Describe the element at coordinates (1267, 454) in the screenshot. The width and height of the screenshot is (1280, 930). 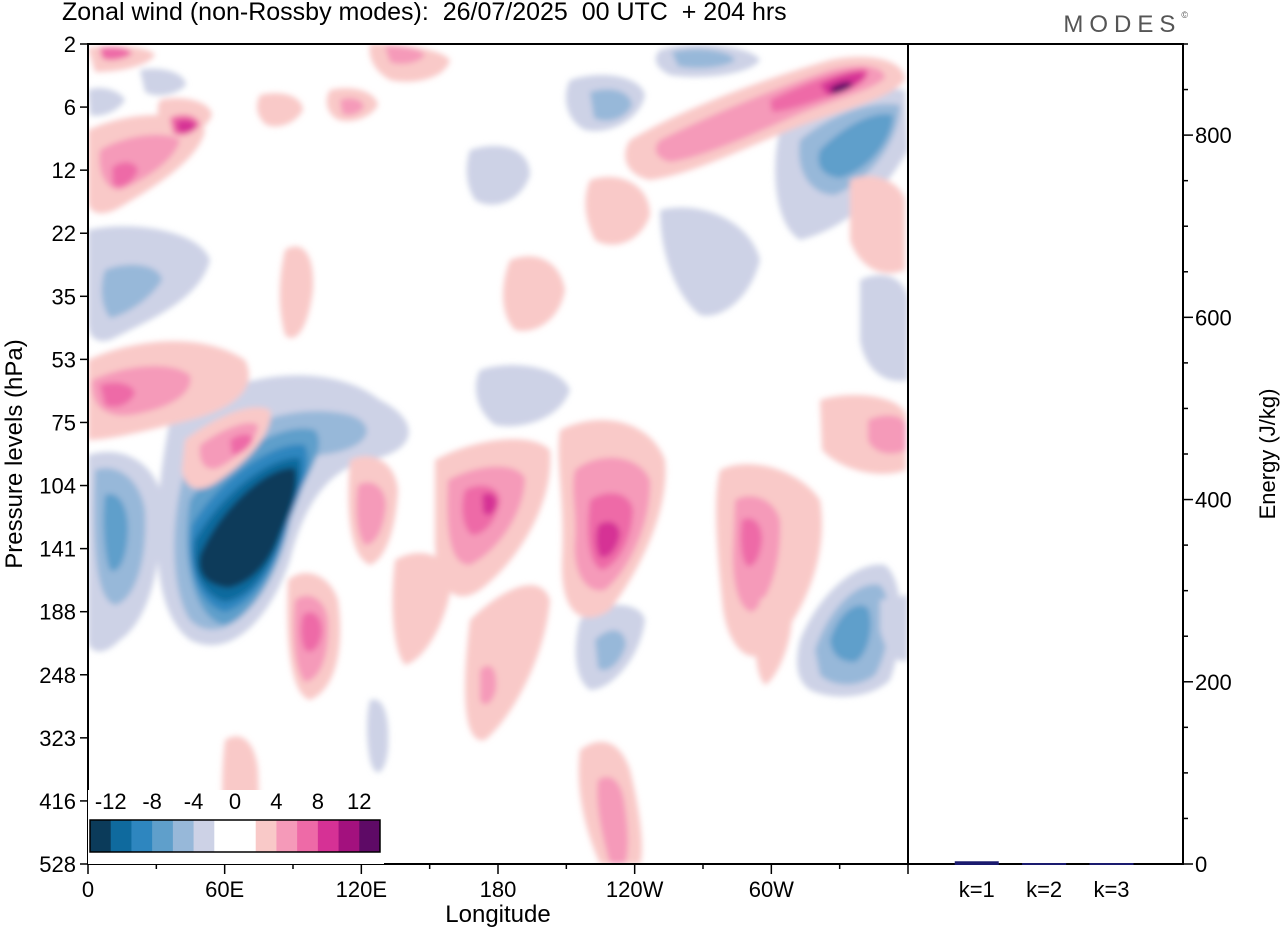
I see `energy-axis-label: Energy (J/kg)` at that location.